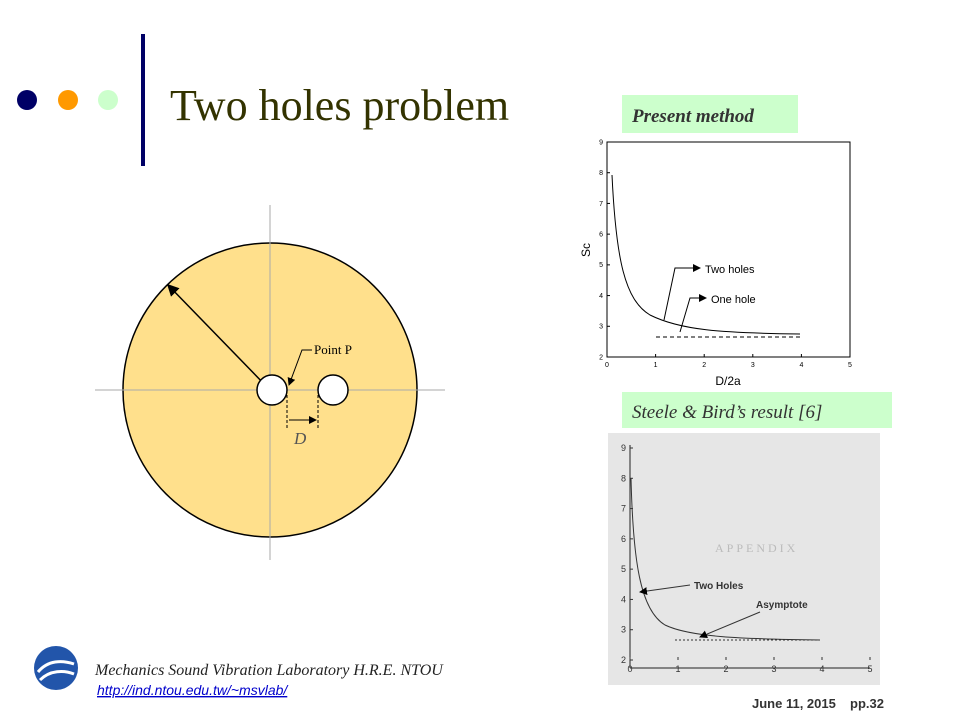  I want to click on logo, so click(56, 668).